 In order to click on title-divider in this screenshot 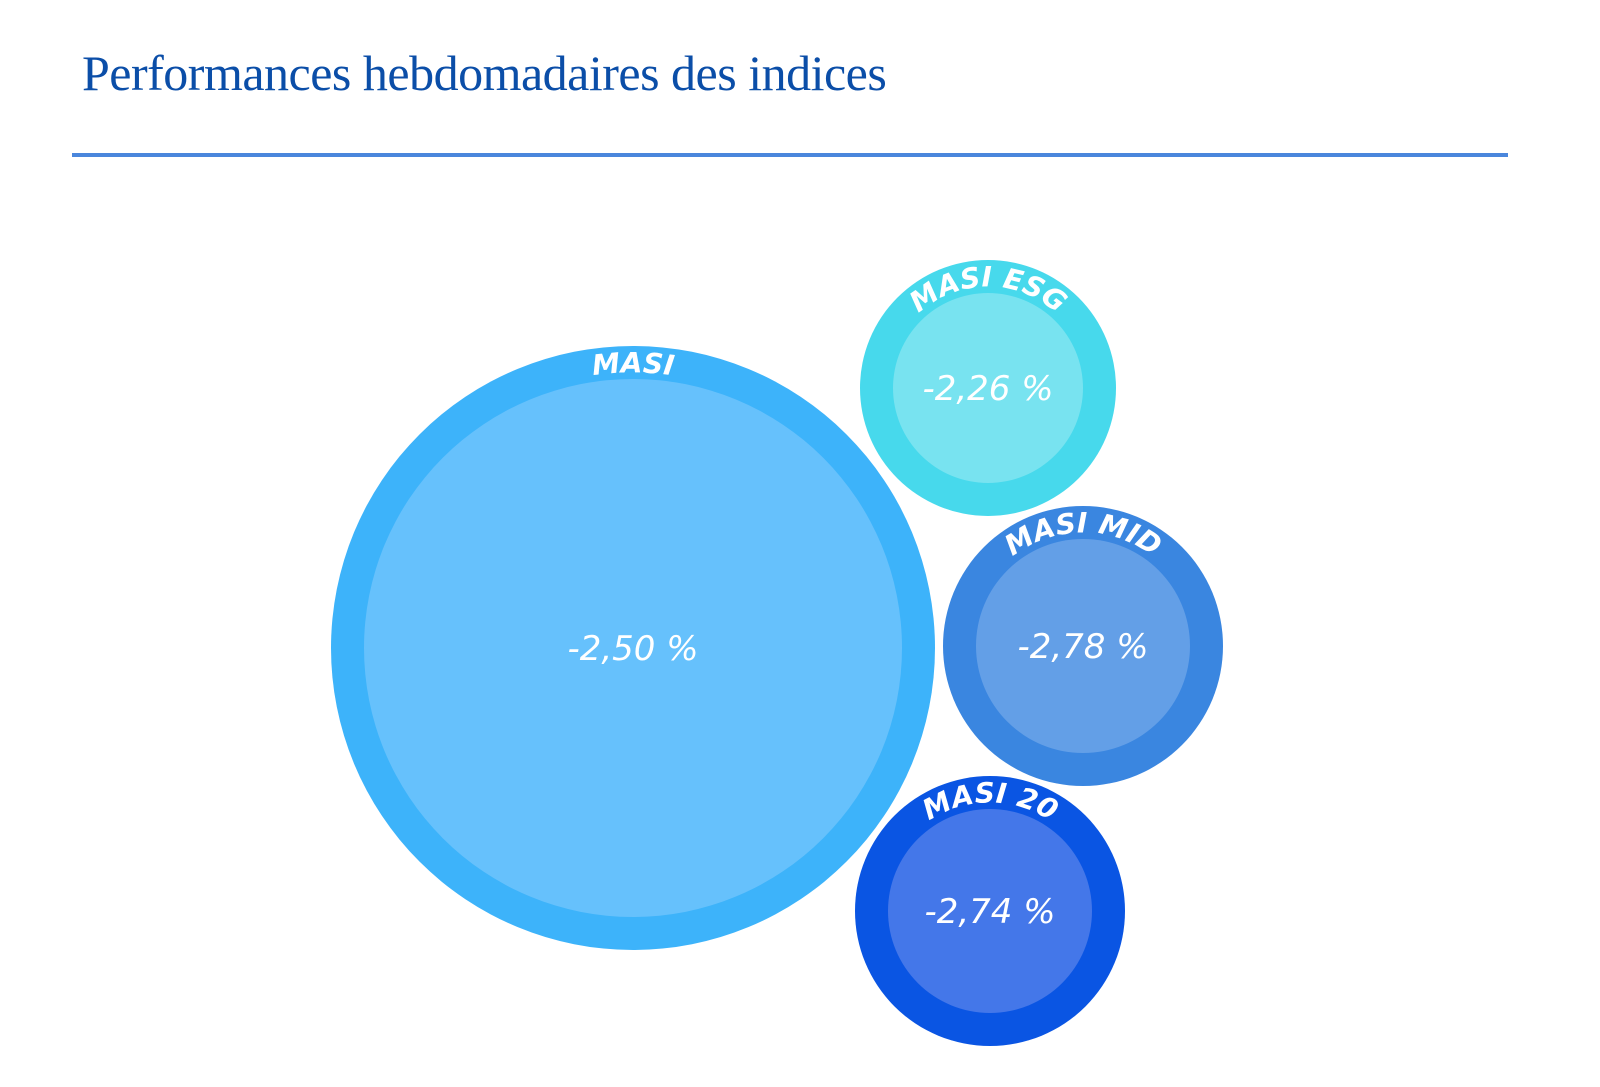, I will do `click(790, 155)`.